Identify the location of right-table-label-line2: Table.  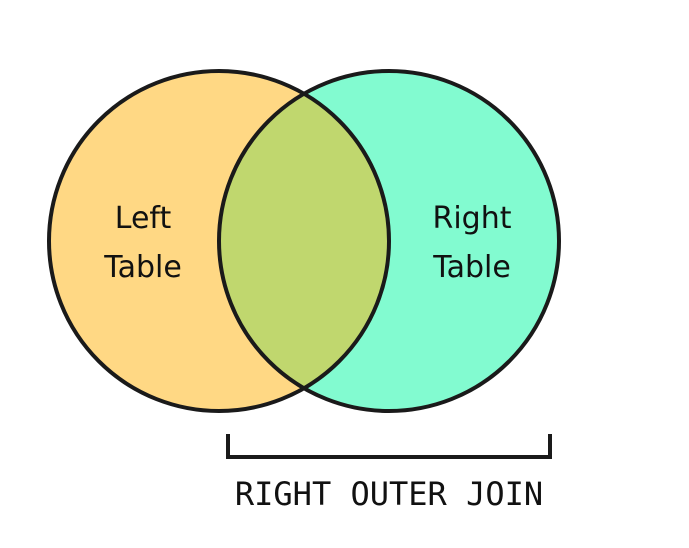
(471, 267).